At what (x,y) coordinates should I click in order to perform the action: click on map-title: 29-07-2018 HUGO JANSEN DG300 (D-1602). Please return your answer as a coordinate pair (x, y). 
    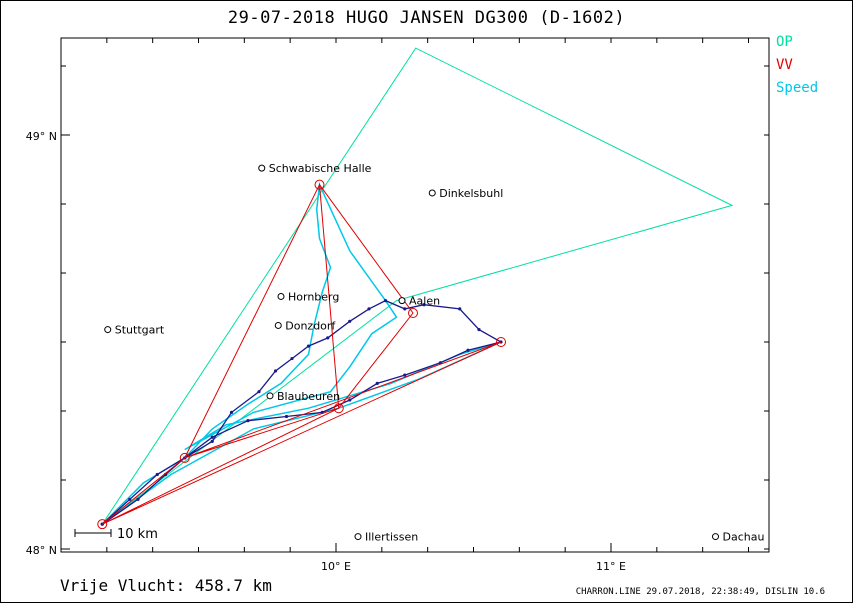
    Looking at the image, I should click on (426, 18).